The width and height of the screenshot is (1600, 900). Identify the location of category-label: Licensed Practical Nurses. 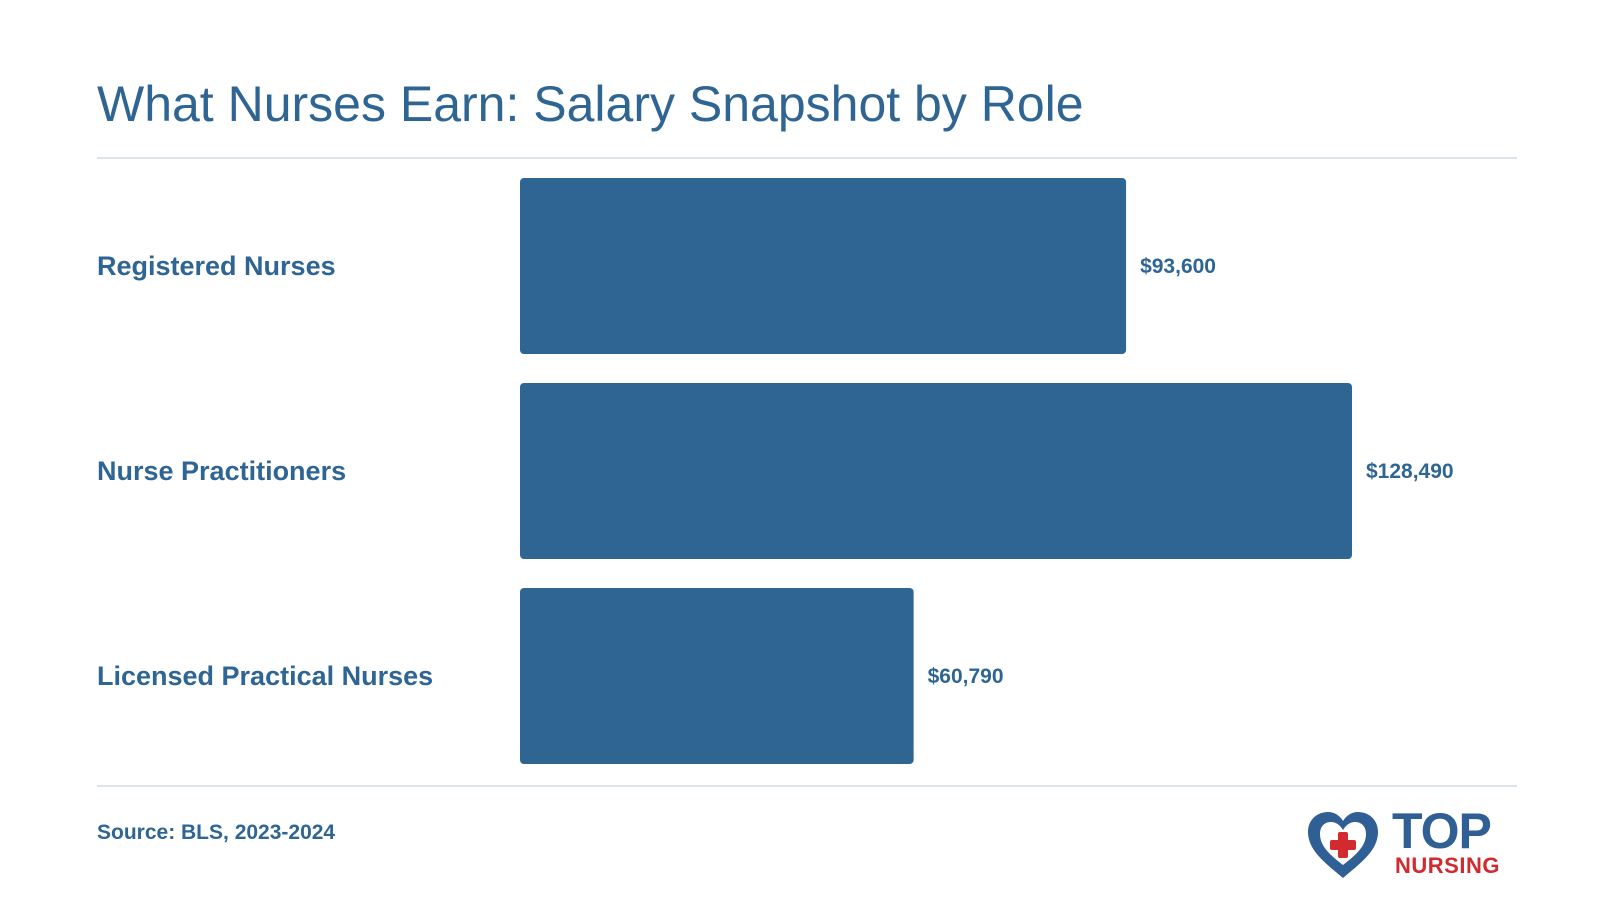
(265, 676).